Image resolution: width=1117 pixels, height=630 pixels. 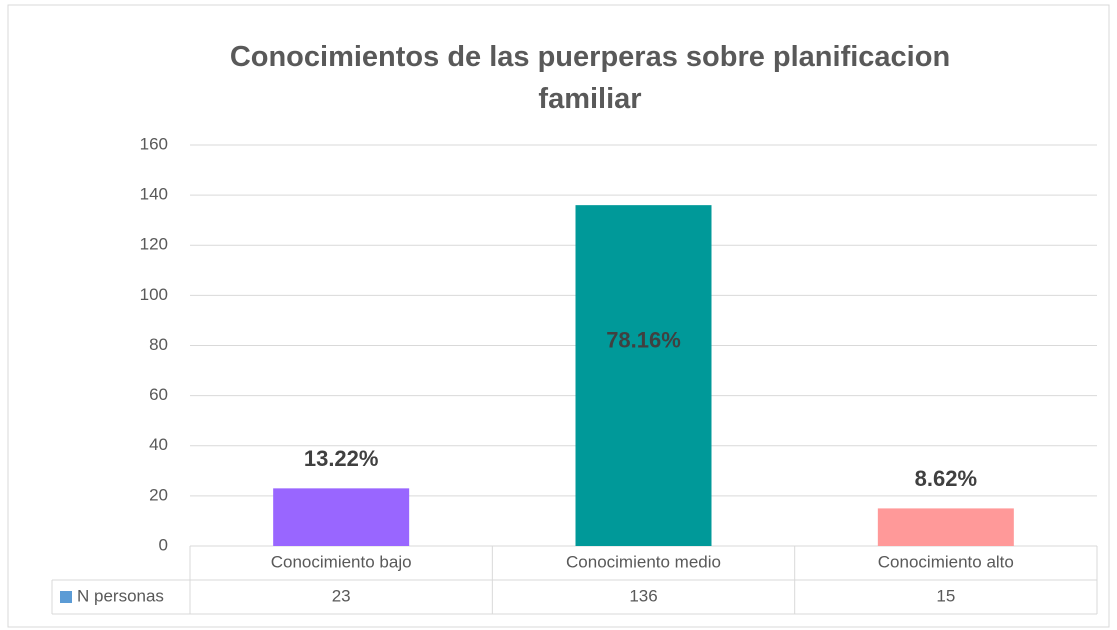 What do you see at coordinates (154, 244) in the screenshot?
I see `y-tick-label: 120` at bounding box center [154, 244].